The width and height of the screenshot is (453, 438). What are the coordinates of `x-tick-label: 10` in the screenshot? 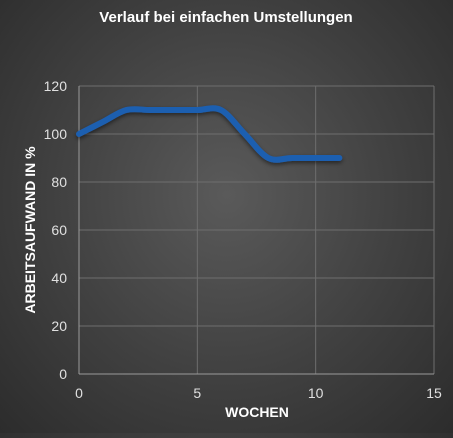 It's located at (316, 393).